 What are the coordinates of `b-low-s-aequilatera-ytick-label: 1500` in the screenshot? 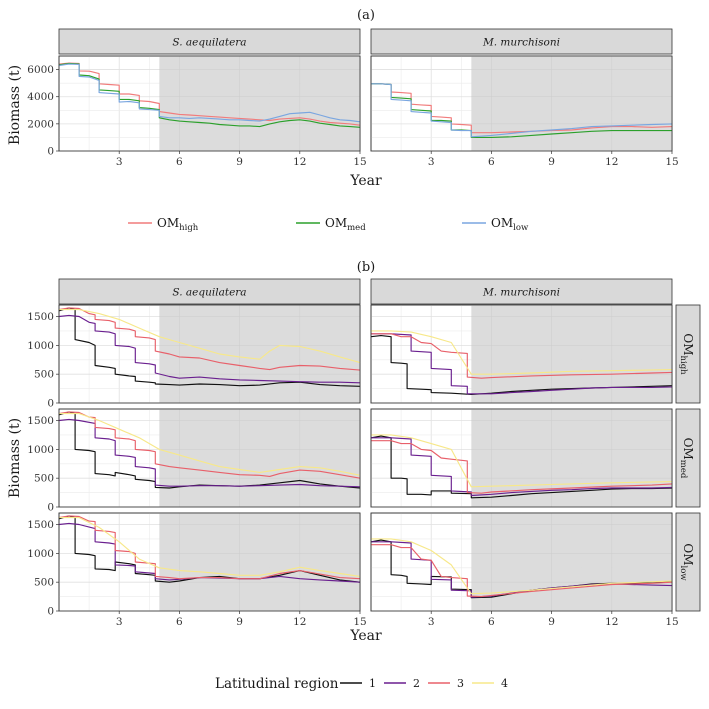 It's located at (40, 525).